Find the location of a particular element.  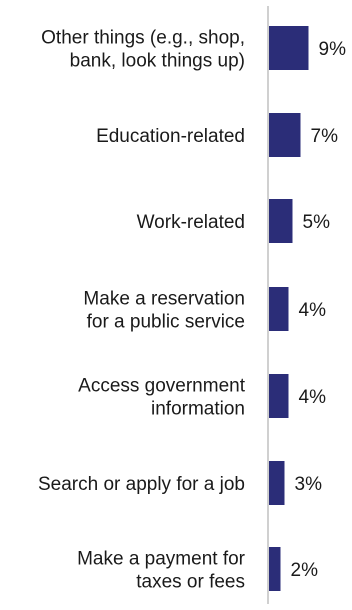

category-label-5-line-1: Access government is located at coordinates (162, 386).